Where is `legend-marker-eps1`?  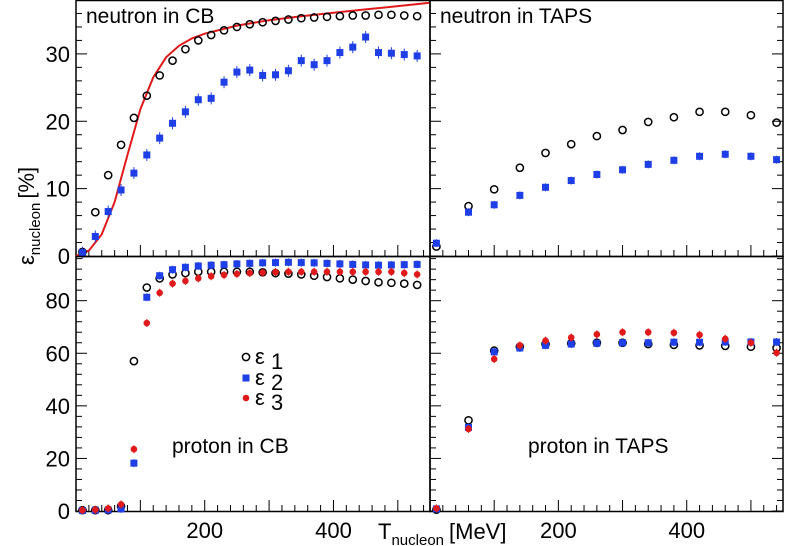
legend-marker-eps1 is located at coordinates (246, 357).